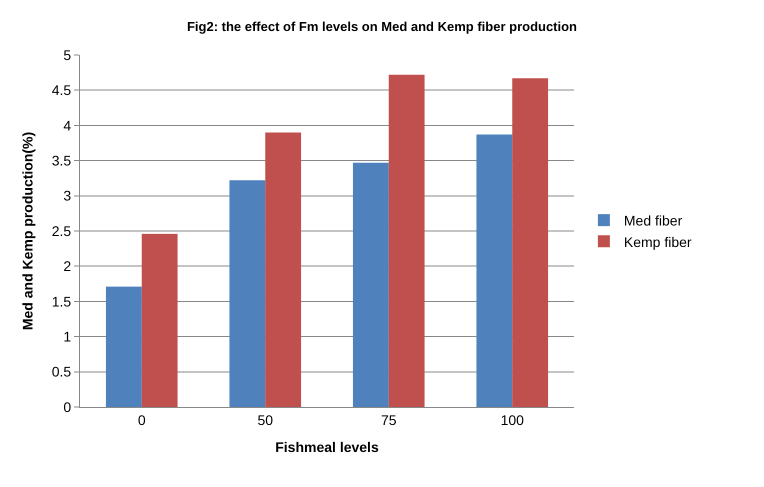 This screenshot has width=764, height=487. What do you see at coordinates (388, 420) in the screenshot?
I see `x-tick-label: 75` at bounding box center [388, 420].